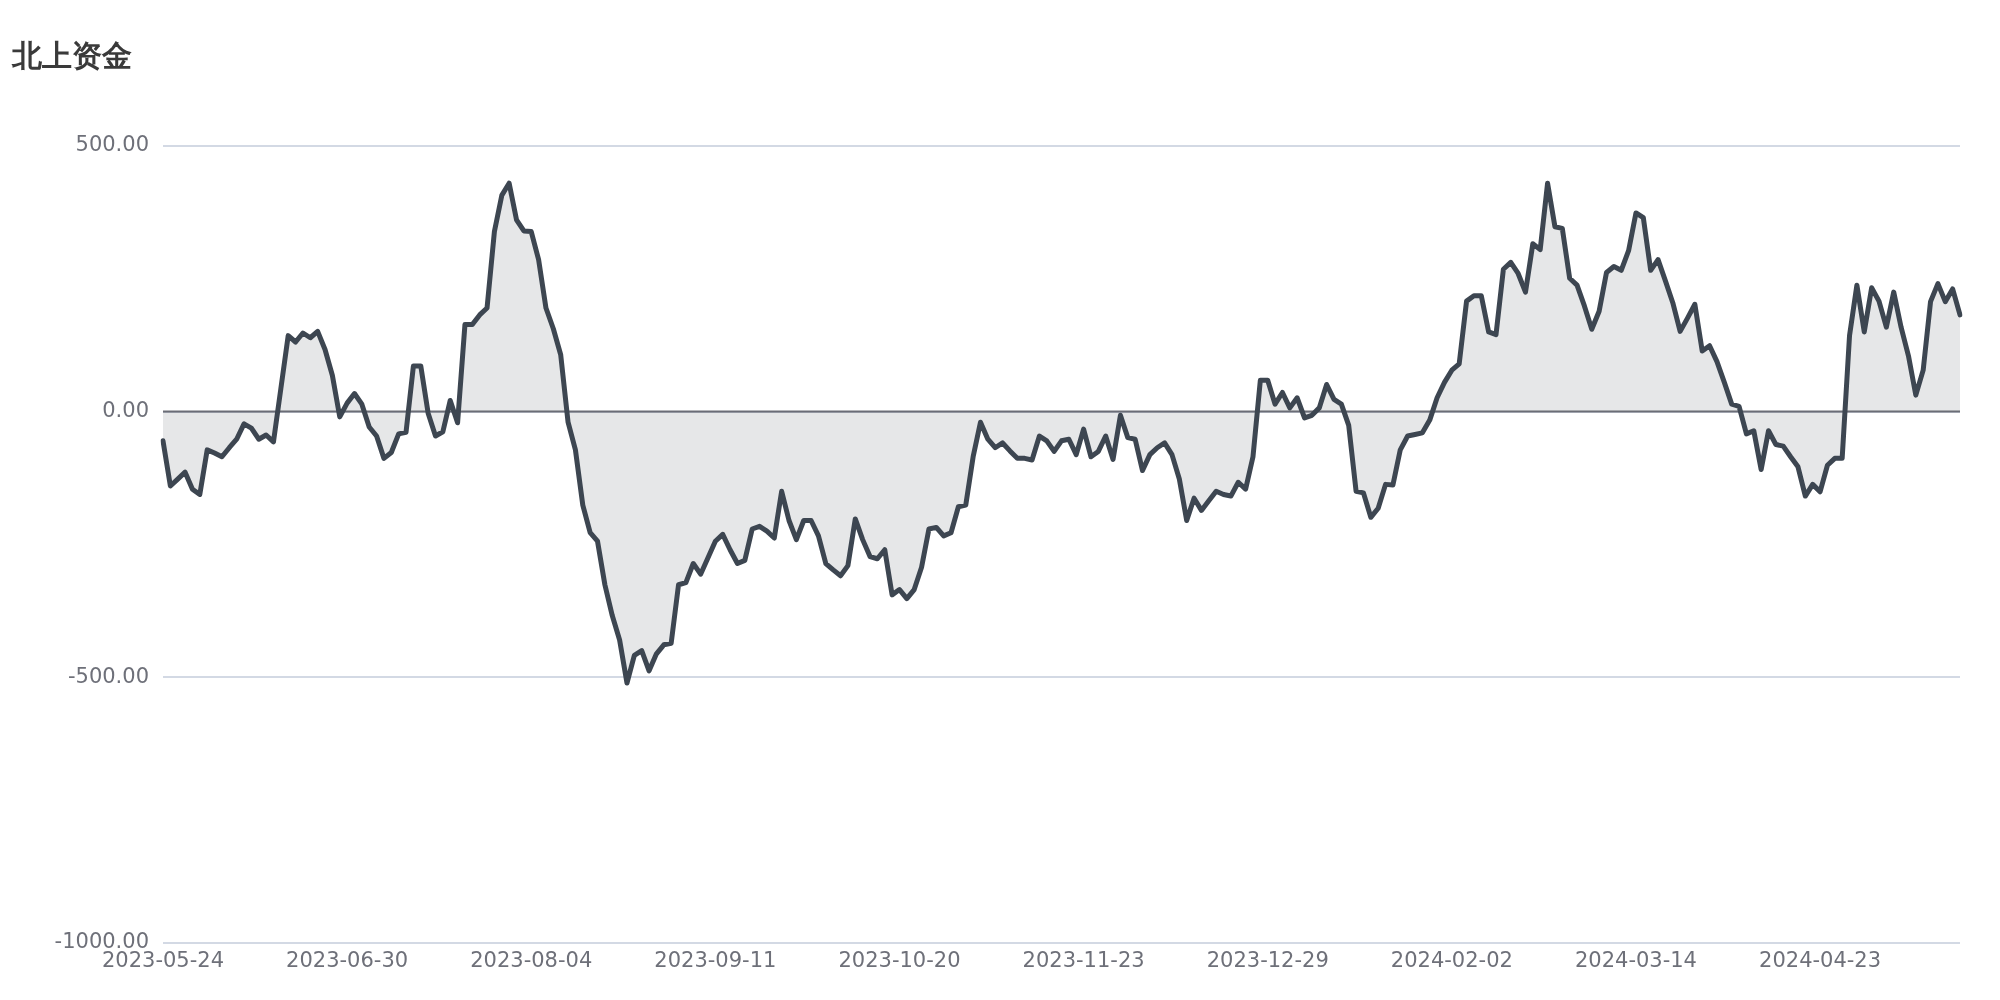 This screenshot has height=1000, width=2000. Describe the element at coordinates (715, 959) in the screenshot. I see `x-tick-label: 2023-09-11` at that location.